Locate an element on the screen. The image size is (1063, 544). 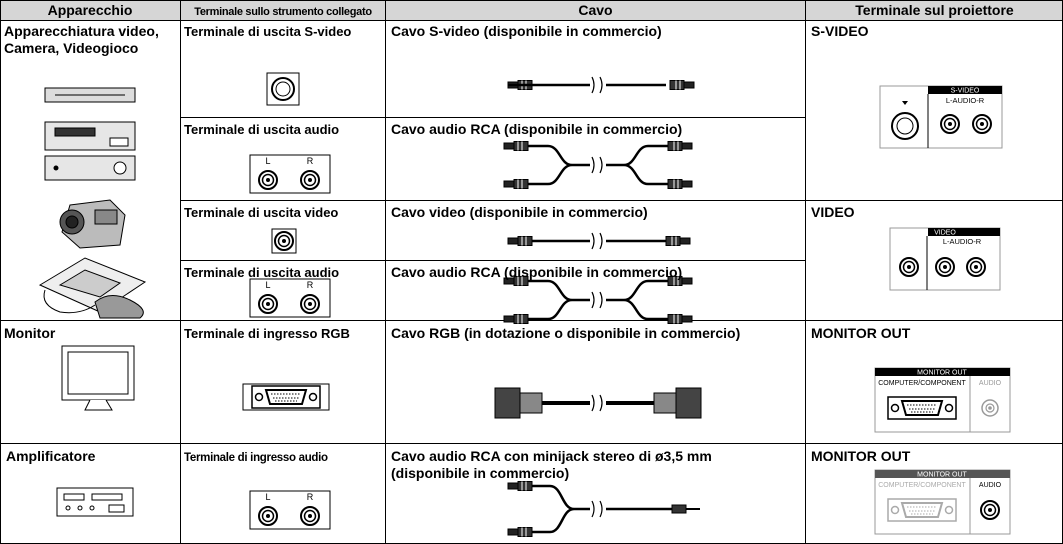
panel-label: S-VIDEO is located at coordinates (965, 91).